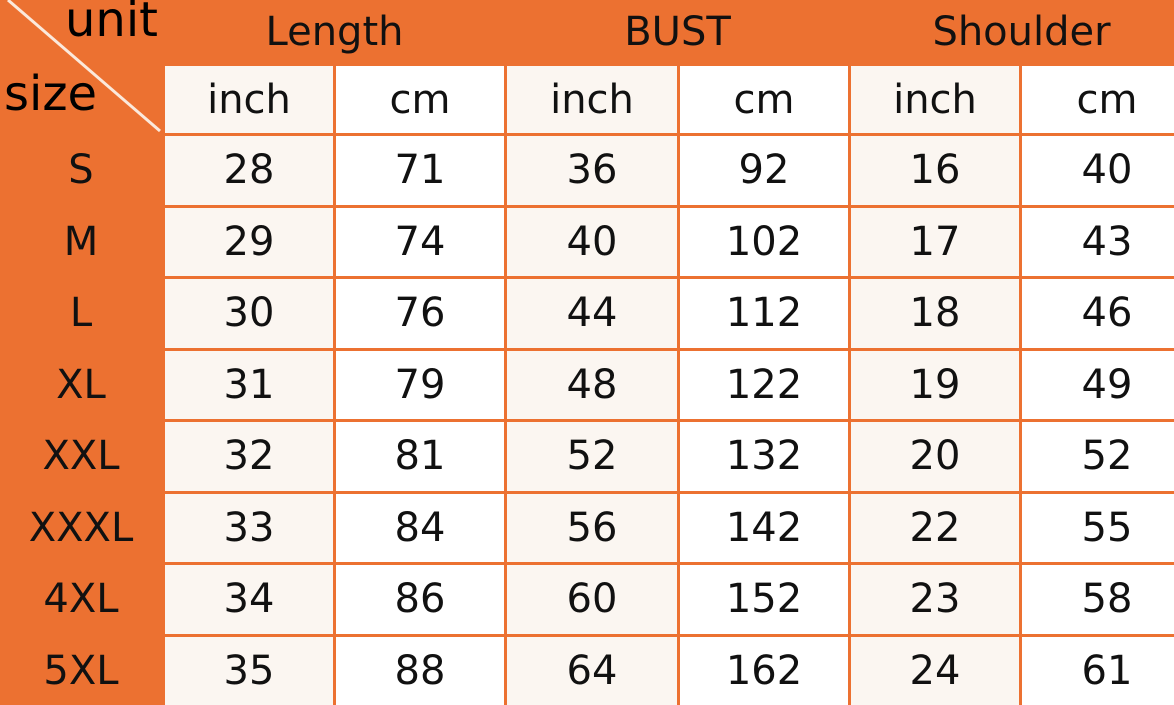 Image resolution: width=1174 pixels, height=705 pixels. What do you see at coordinates (81, 528) in the screenshot?
I see `size-cell: XXXL` at bounding box center [81, 528].